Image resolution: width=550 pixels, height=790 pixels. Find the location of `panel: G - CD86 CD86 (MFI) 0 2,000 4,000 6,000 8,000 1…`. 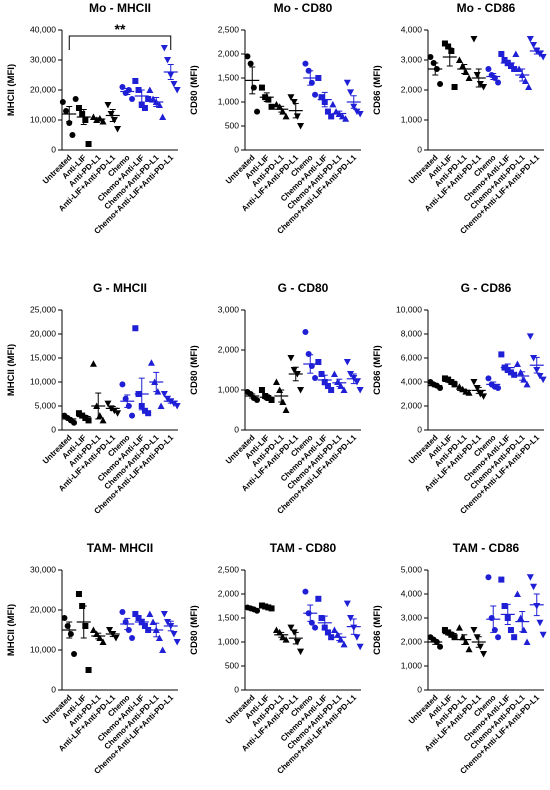

panel: G - CD86 CD86 (MFI) 0 2,000 4,000 6,000 8,000 1… is located at coordinates (459, 398).